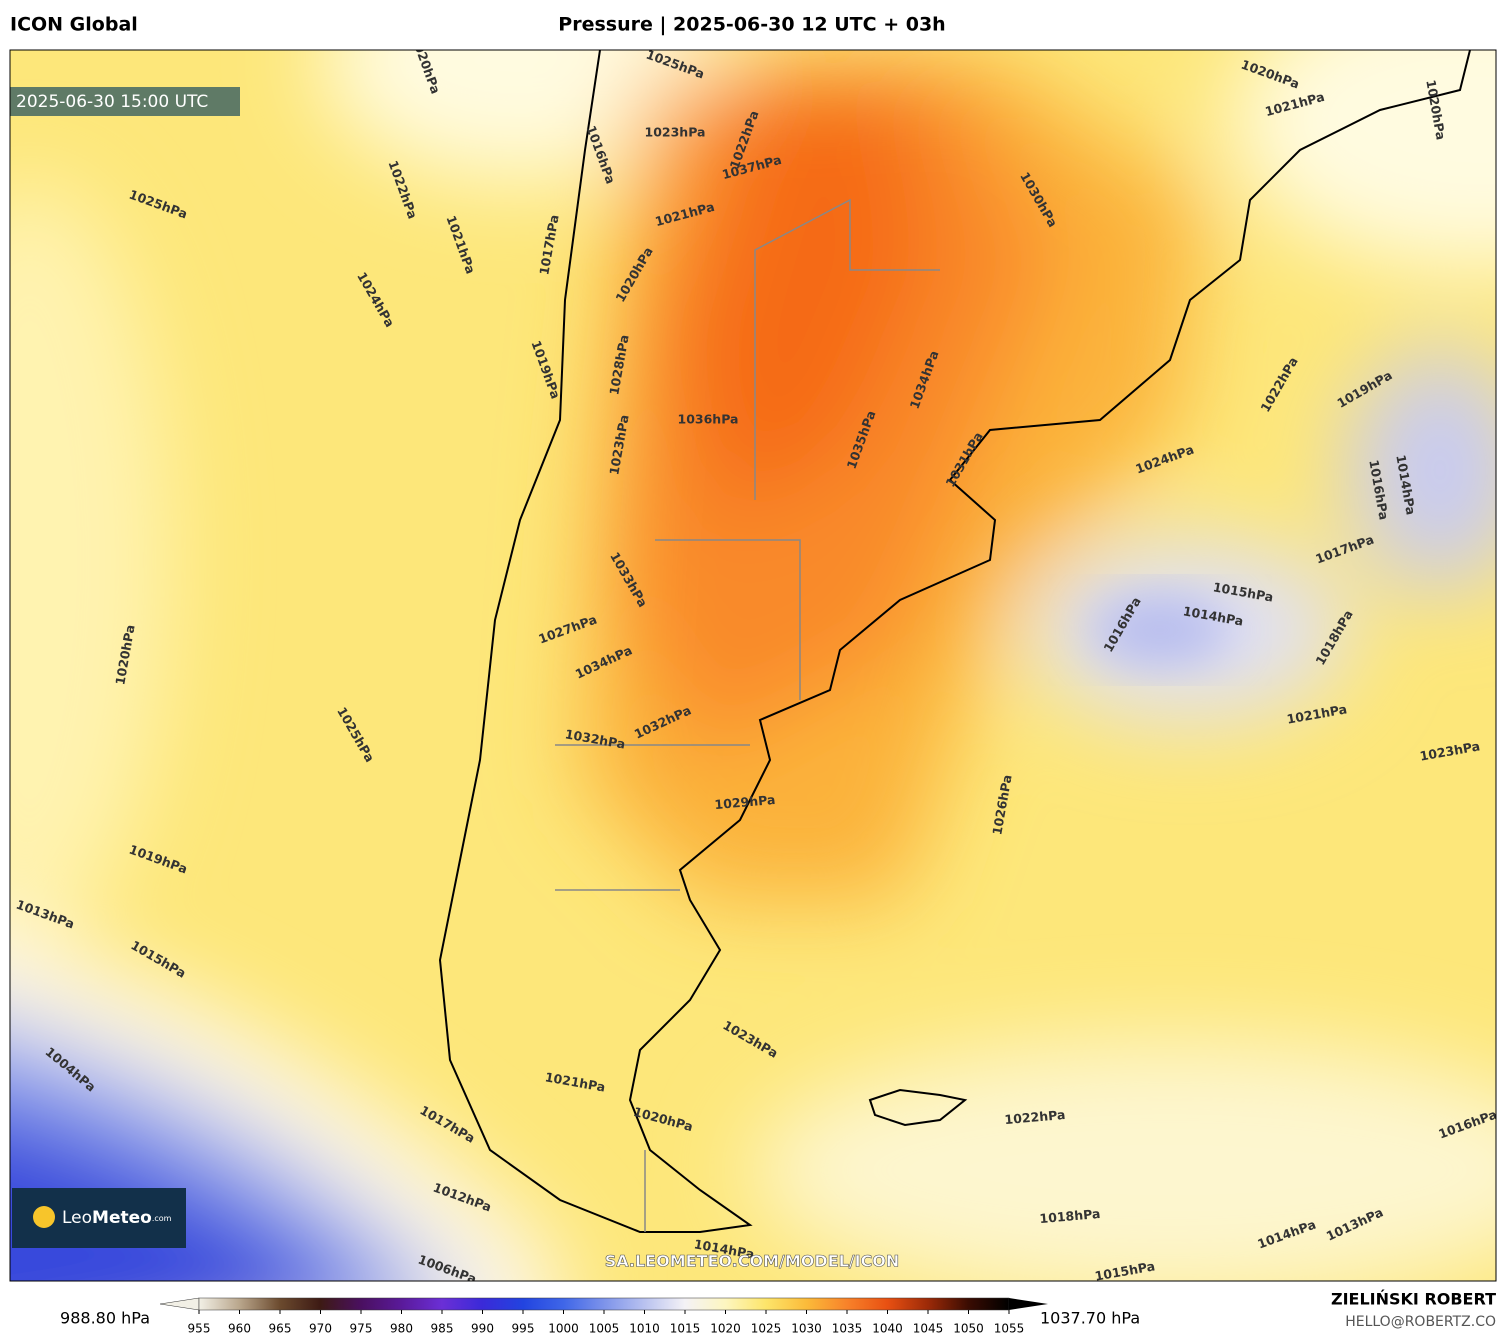 This screenshot has height=1342, width=1505. I want to click on colorbar-tick-label: 1020, so click(725, 1329).